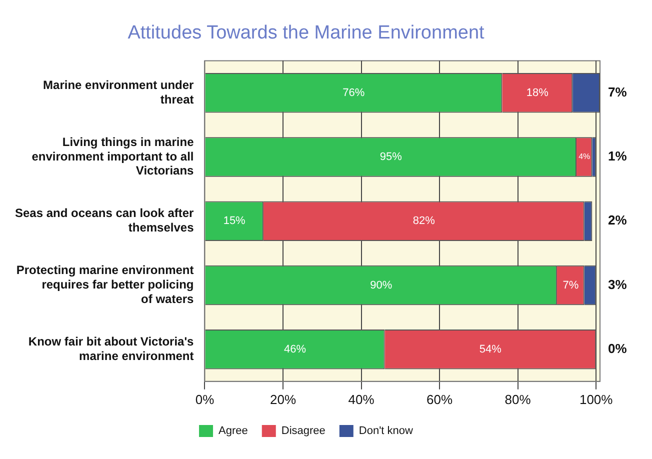  Describe the element at coordinates (618, 156) in the screenshot. I see `data-label: 1%` at that location.